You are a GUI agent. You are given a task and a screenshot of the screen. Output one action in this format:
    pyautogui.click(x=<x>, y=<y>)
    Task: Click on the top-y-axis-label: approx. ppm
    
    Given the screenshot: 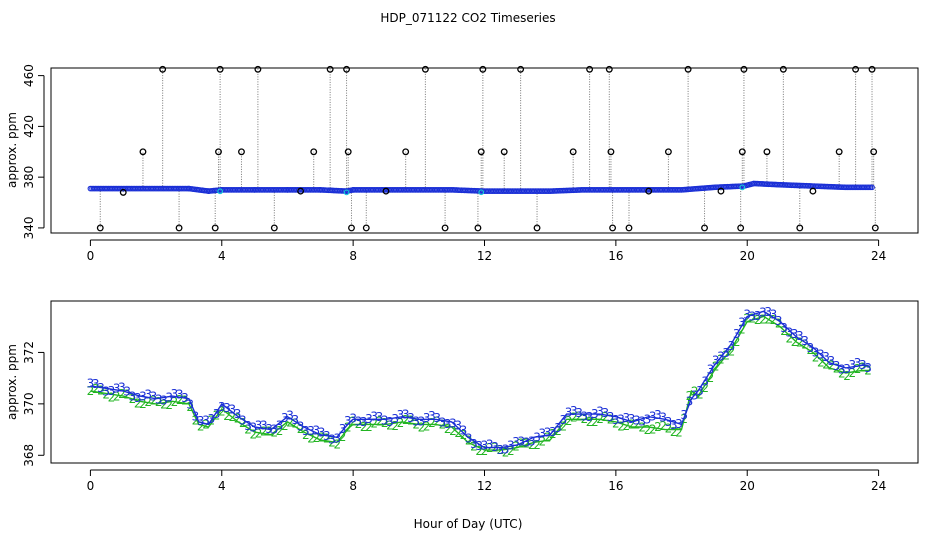 What is the action you would take?
    pyautogui.click(x=12, y=150)
    